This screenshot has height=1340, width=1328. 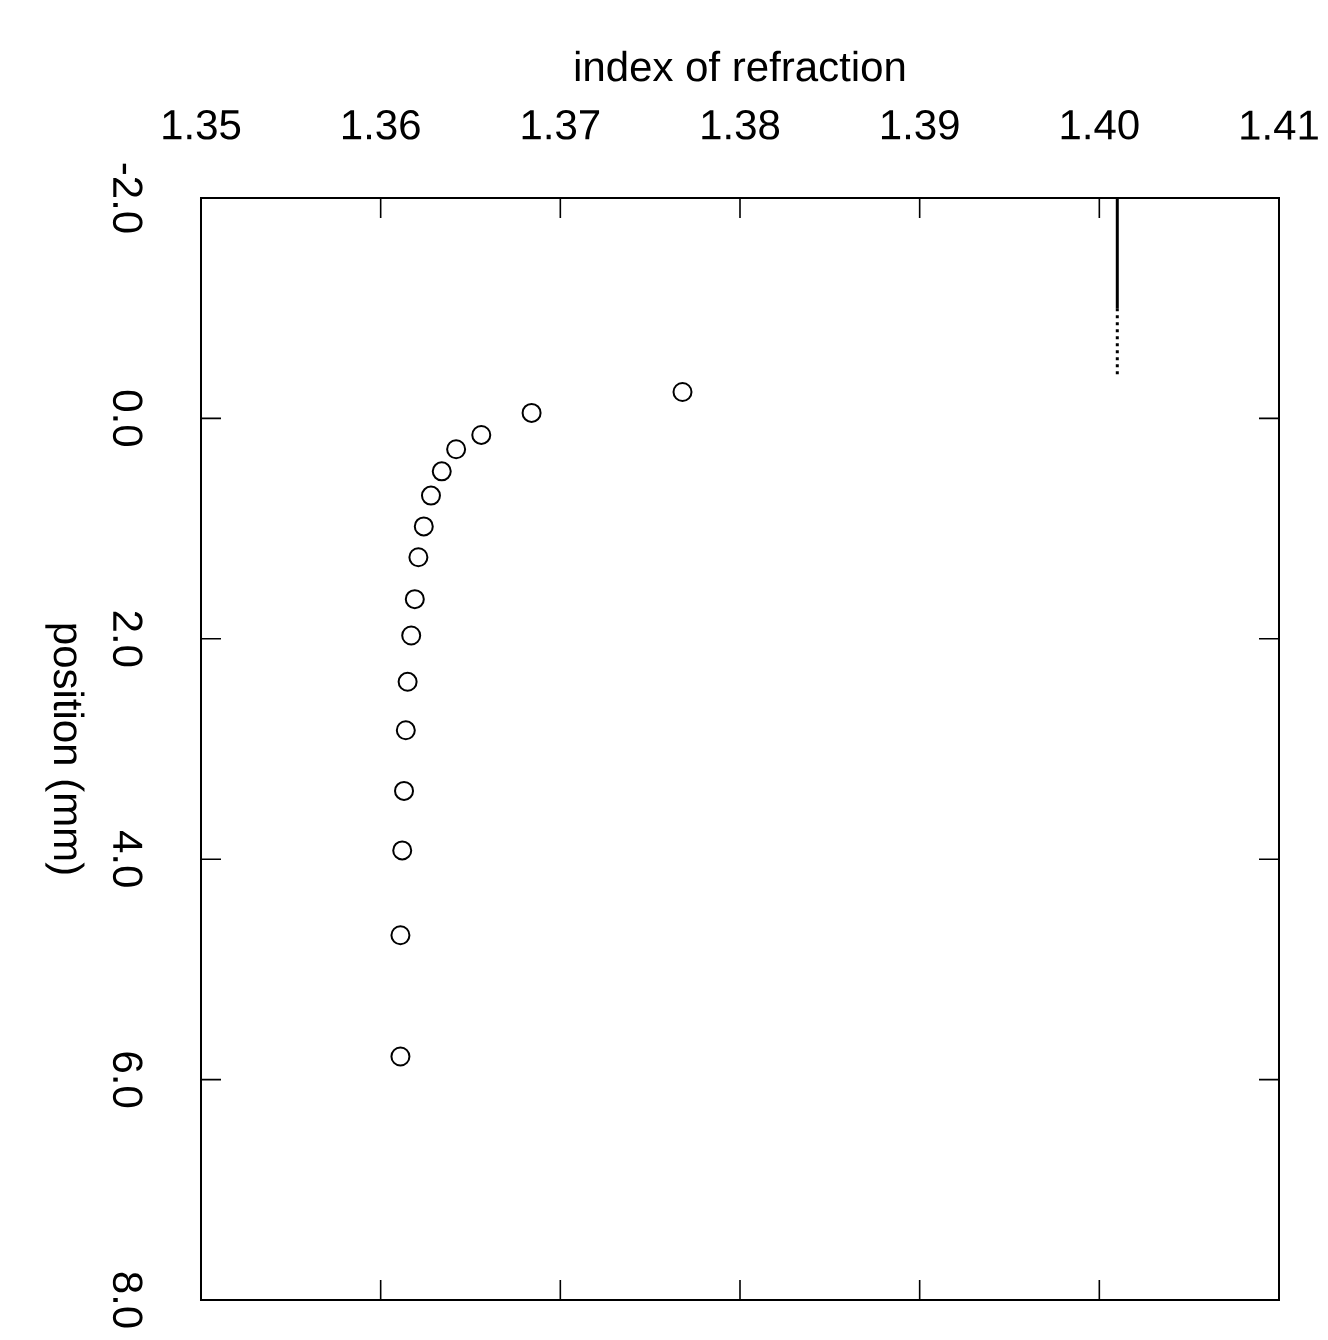 What do you see at coordinates (127, 639) in the screenshot?
I see `y-tick-label: 2.0` at bounding box center [127, 639].